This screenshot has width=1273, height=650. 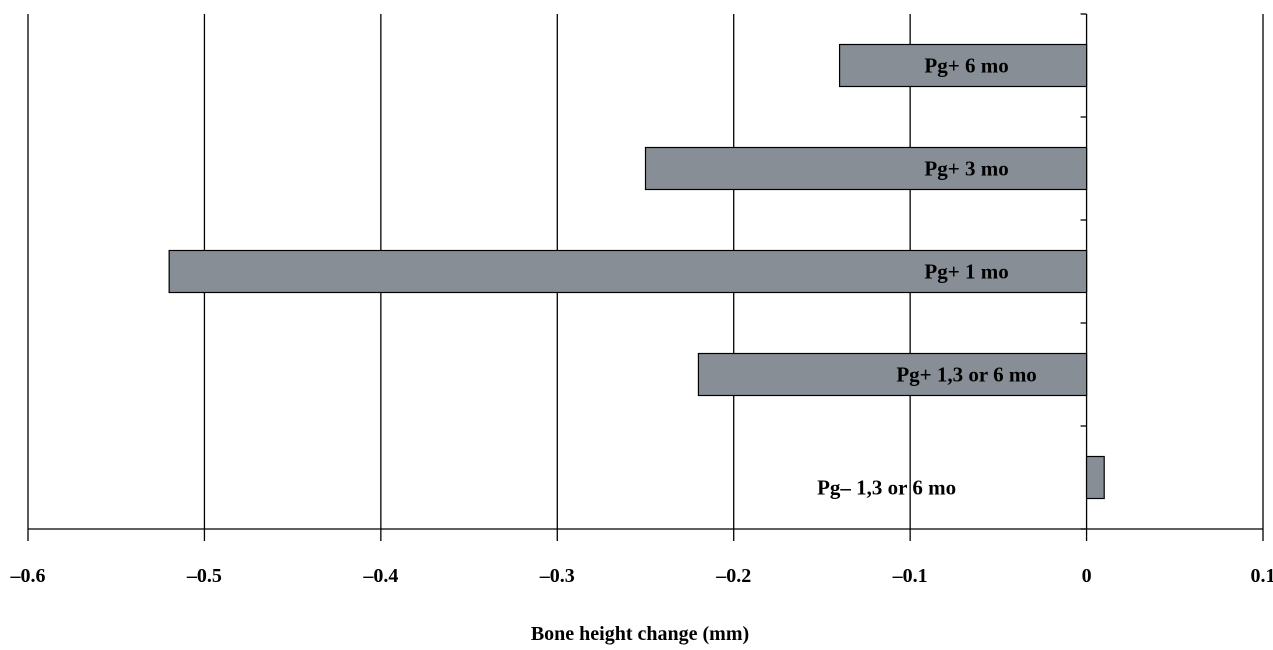 I want to click on bar-label-3: Pg+ 1,3 or 6 mo, so click(x=966, y=375).